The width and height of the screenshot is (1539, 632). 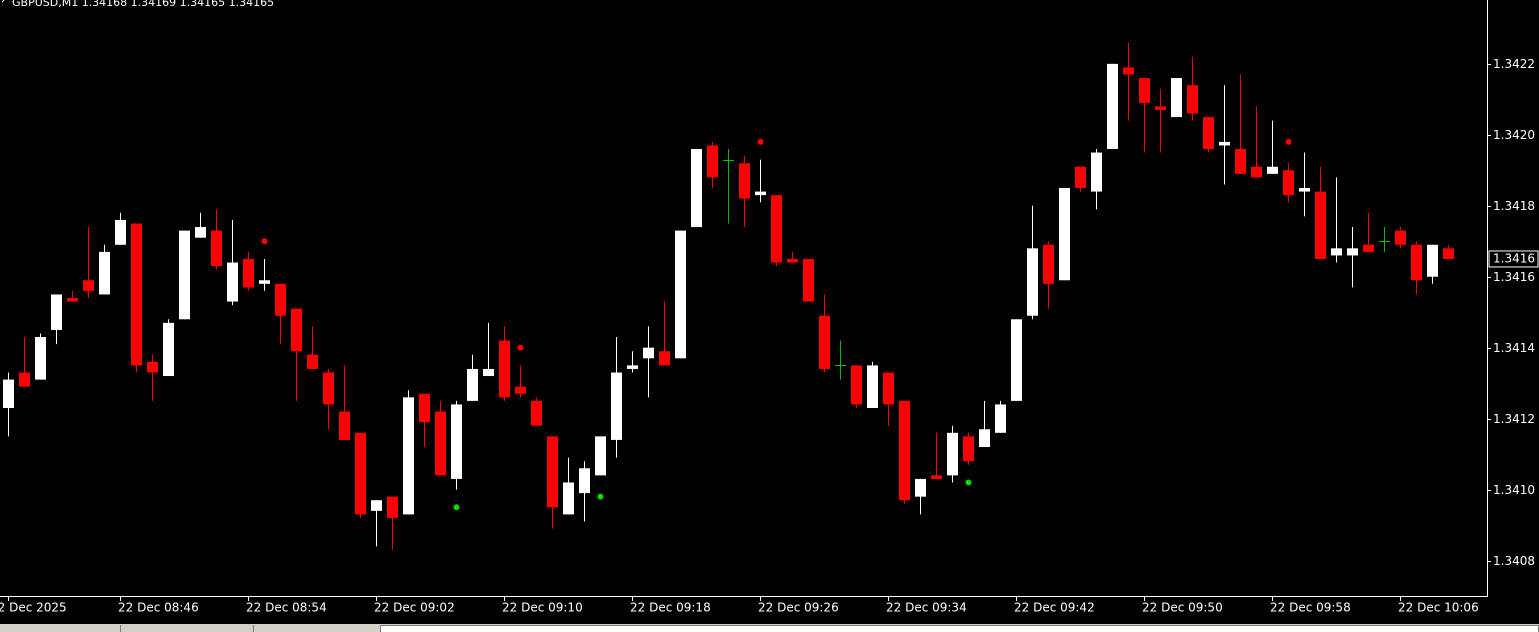 What do you see at coordinates (414, 608) in the screenshot?
I see `x-tick-label: 22 Dec 09:02` at bounding box center [414, 608].